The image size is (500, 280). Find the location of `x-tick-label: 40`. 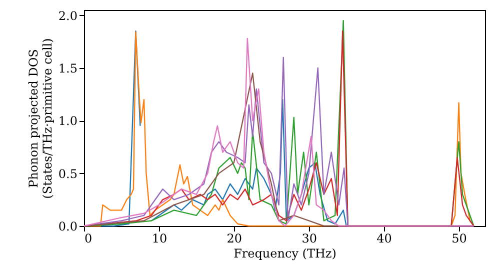

x-tick-label: 40 is located at coordinates (384, 239).